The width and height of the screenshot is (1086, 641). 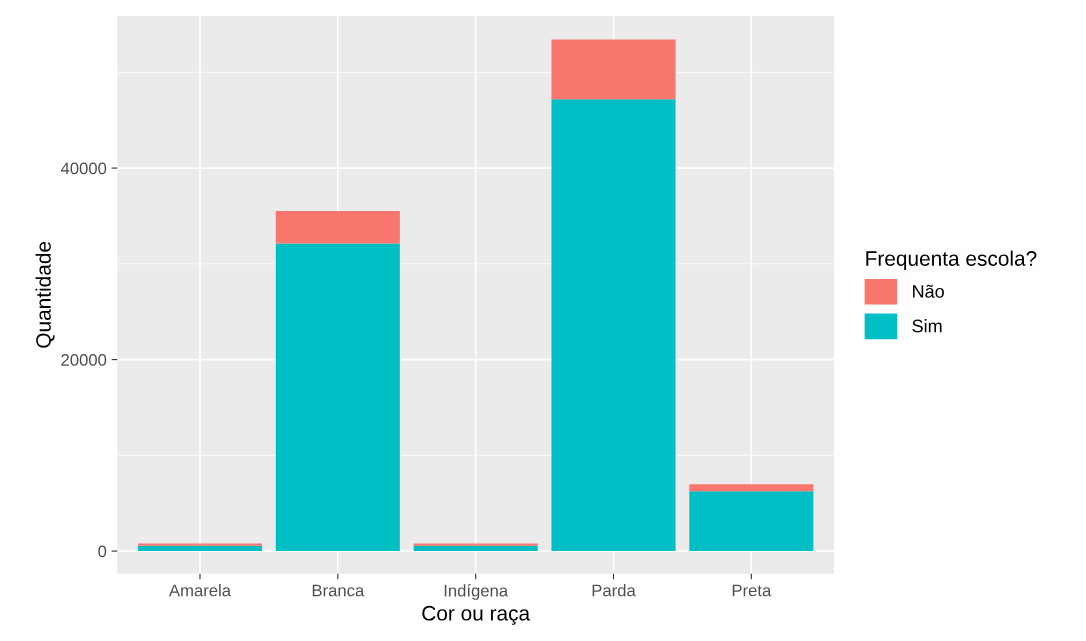 I want to click on y-axis-title: Quantidade, so click(x=45, y=294).